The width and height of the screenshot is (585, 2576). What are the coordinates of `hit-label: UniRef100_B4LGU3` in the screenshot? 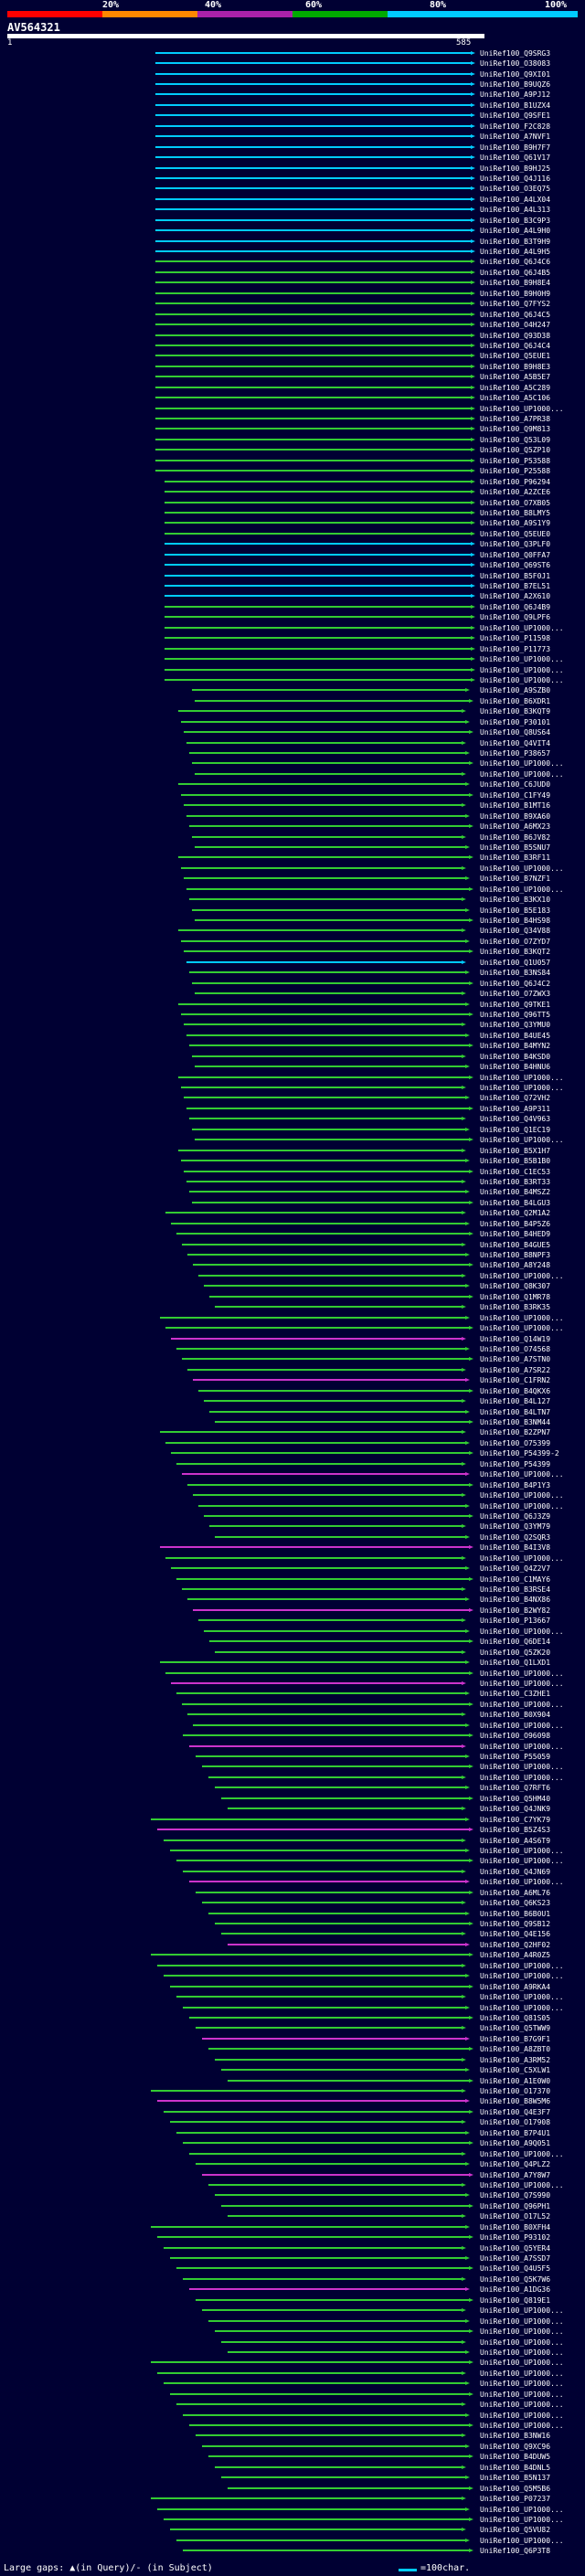 It's located at (515, 1203).